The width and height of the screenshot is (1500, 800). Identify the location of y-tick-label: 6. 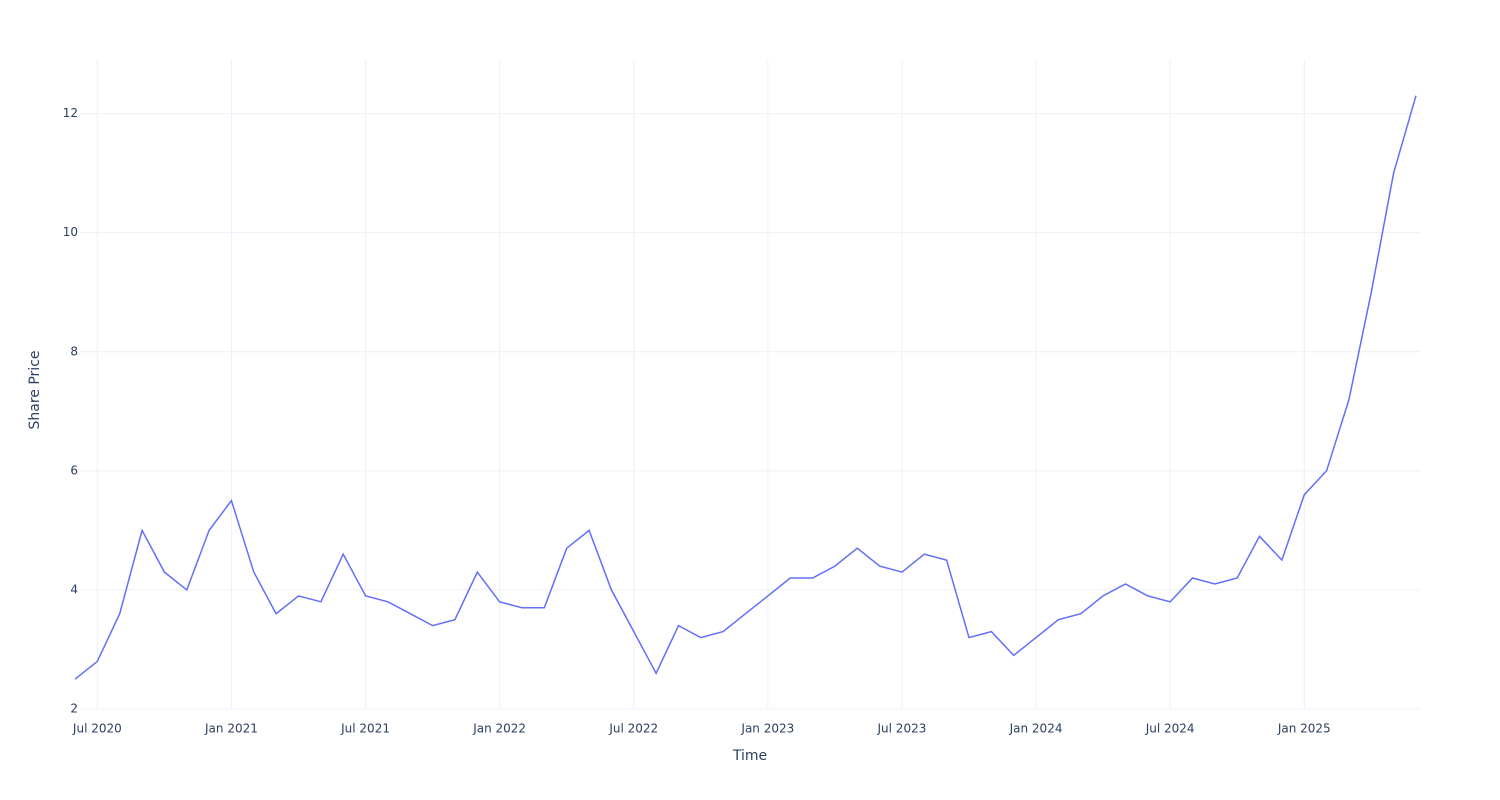
(74, 470).